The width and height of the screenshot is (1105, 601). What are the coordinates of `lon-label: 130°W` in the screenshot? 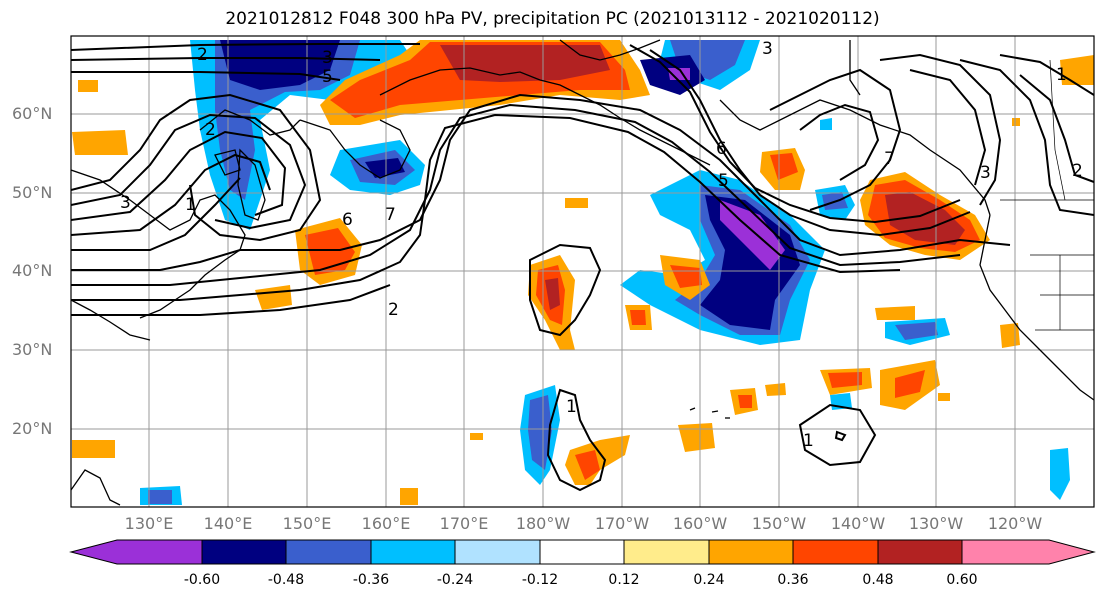 It's located at (936, 523).